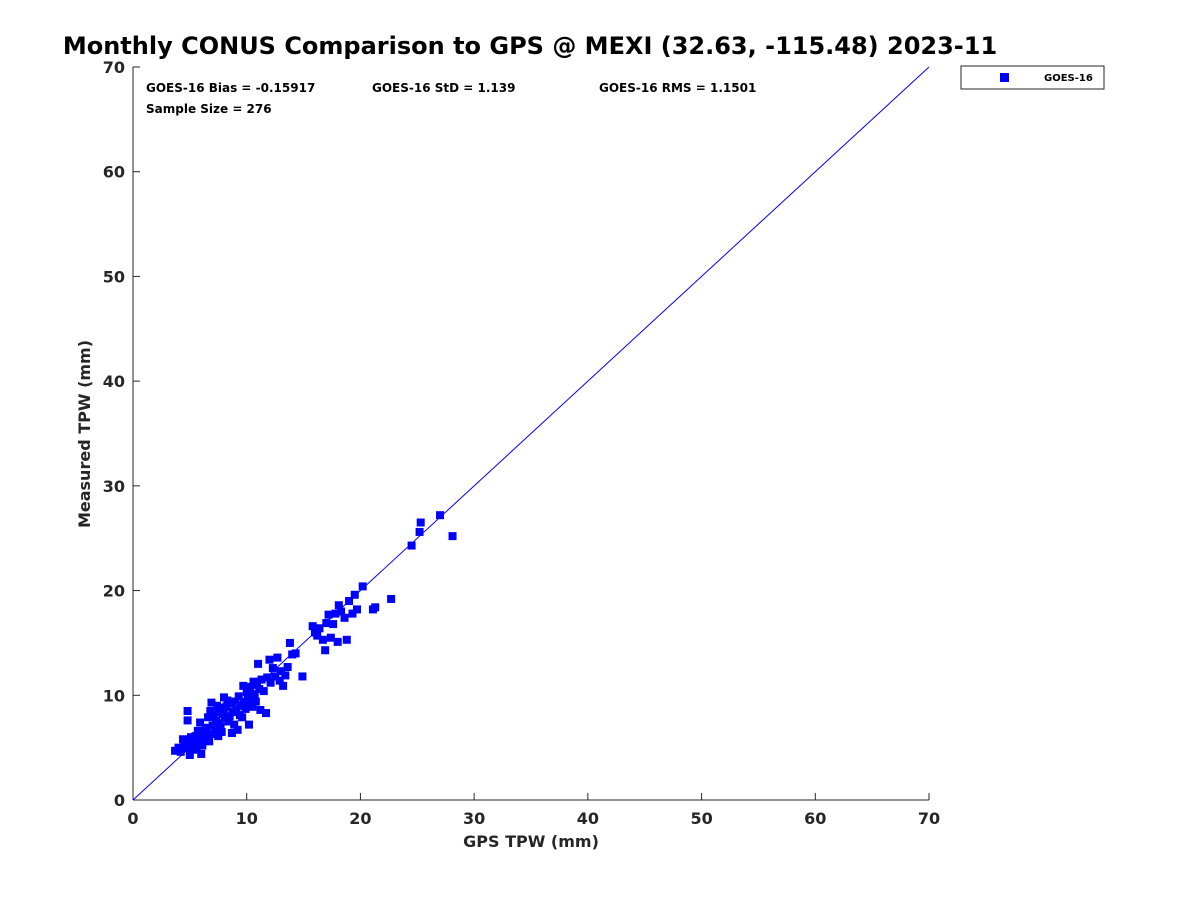 The image size is (1200, 900). I want to click on sample-size-annotation: Sample Size = 276, so click(209, 109).